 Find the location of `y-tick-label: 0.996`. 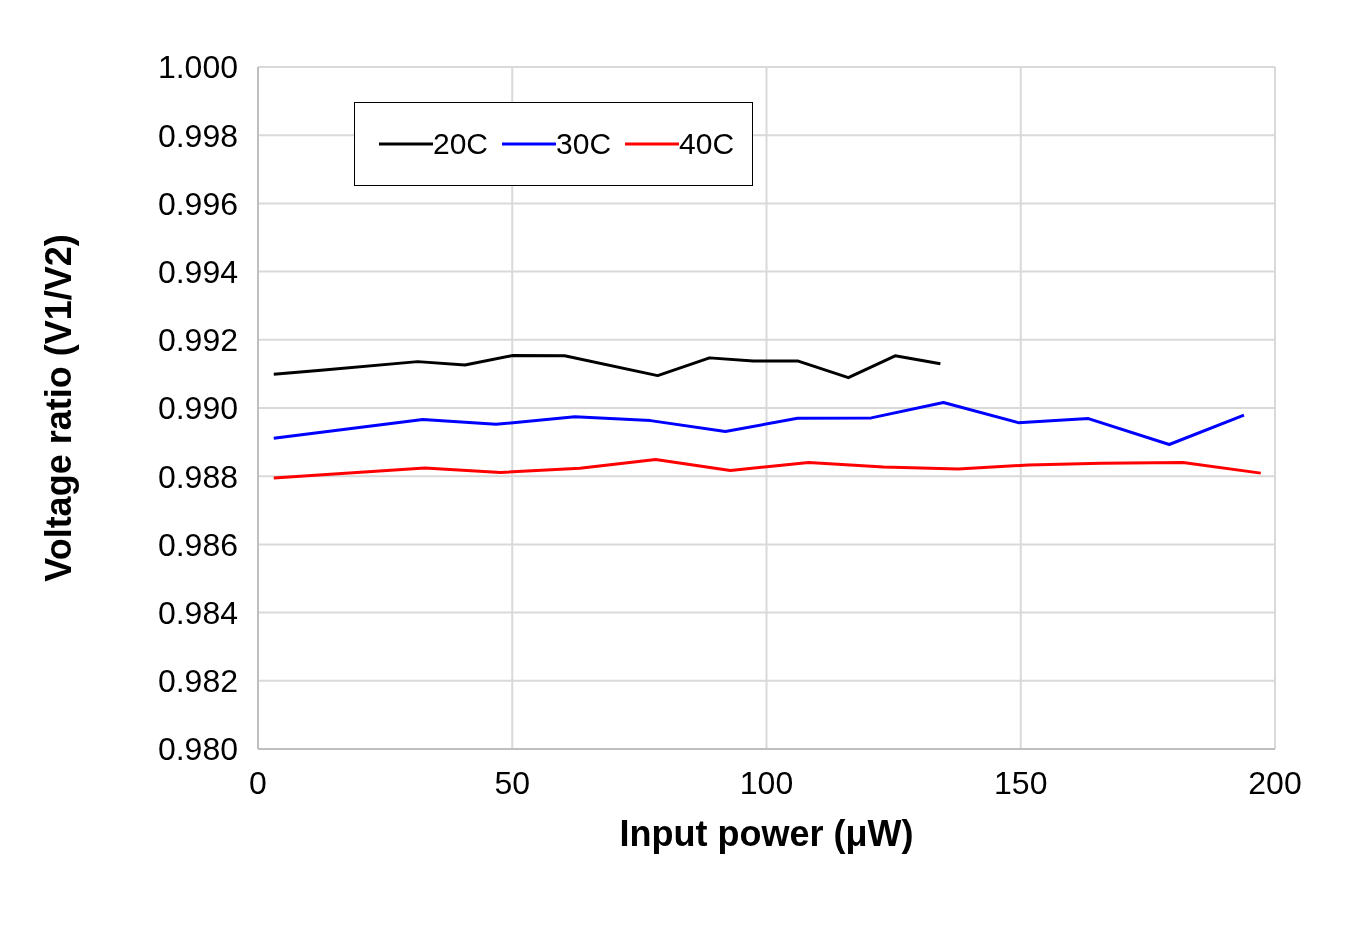

y-tick-label: 0.996 is located at coordinates (197, 203).